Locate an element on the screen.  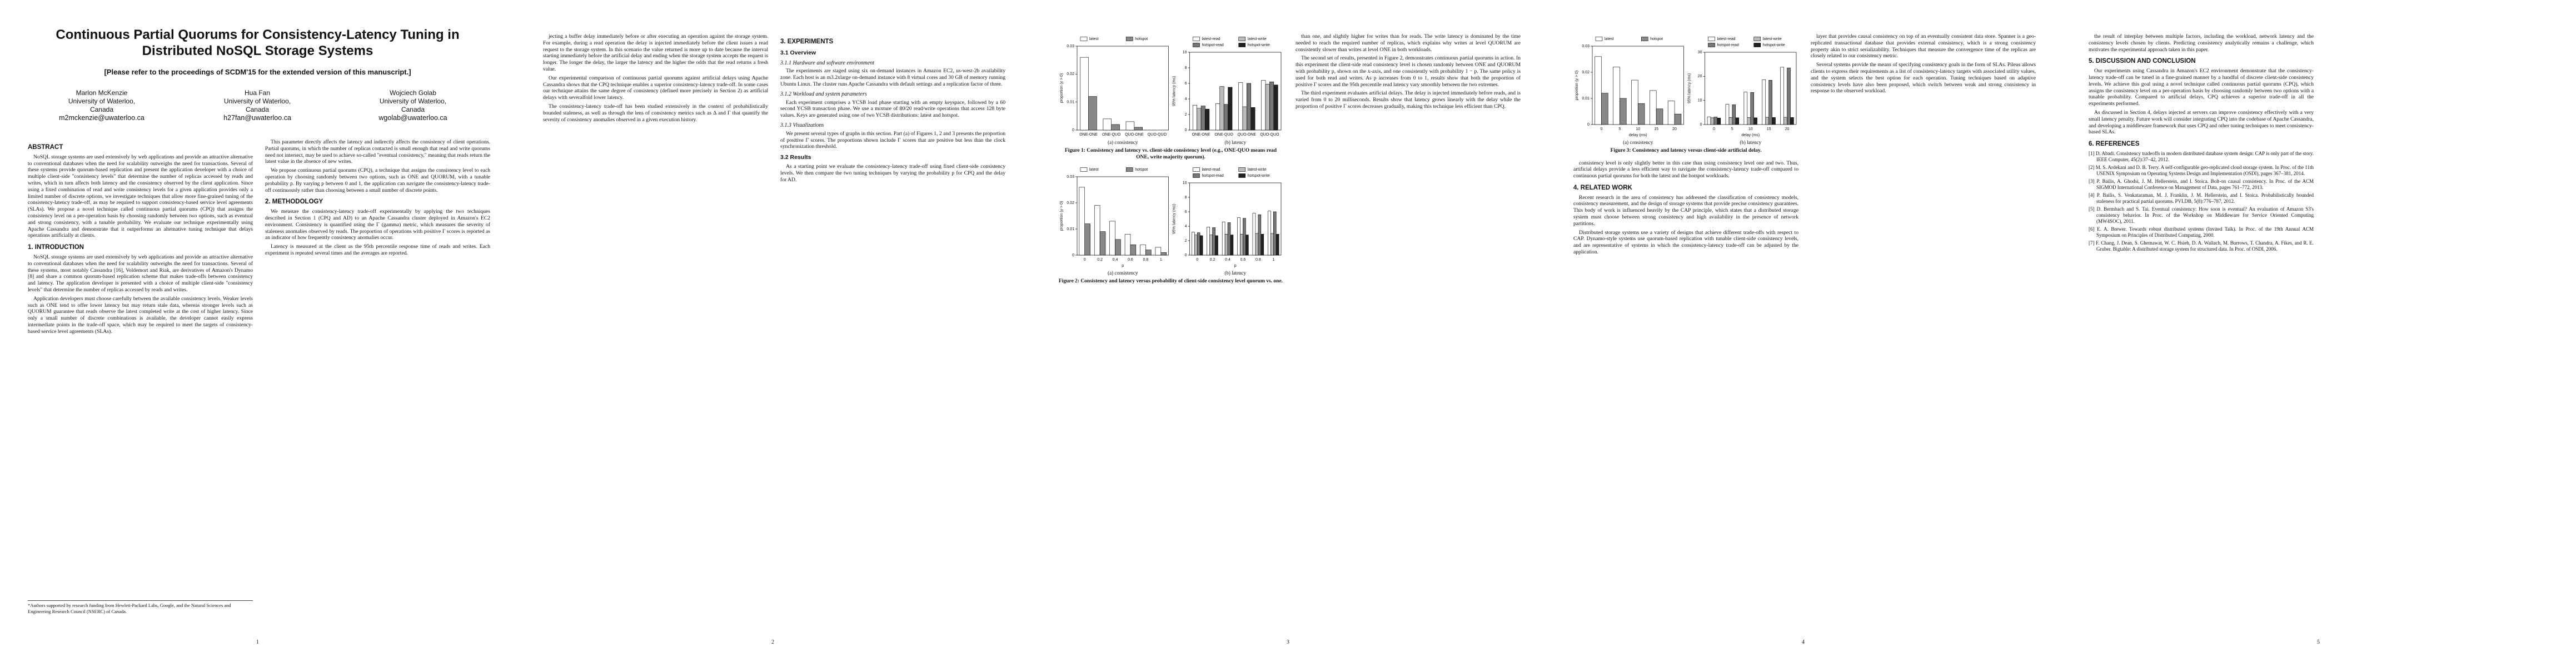
author-email: h27fan@uwaterloo.ca is located at coordinates (257, 118).